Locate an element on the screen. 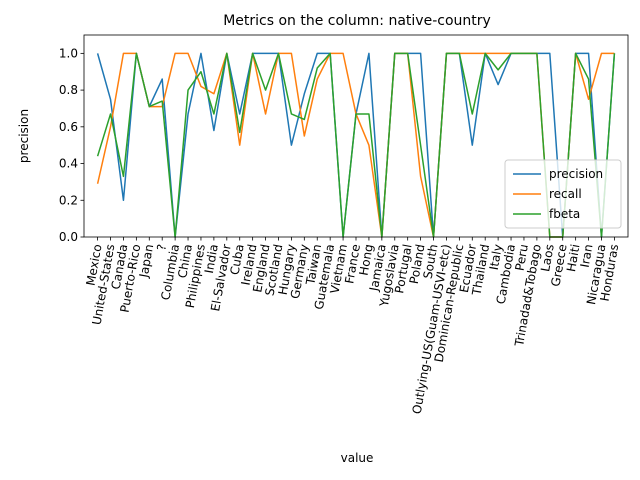 The image size is (640, 480). y-axis: 0.0 0.2 0.4 0.6 0.8 1.0 is located at coordinates (71, 145).